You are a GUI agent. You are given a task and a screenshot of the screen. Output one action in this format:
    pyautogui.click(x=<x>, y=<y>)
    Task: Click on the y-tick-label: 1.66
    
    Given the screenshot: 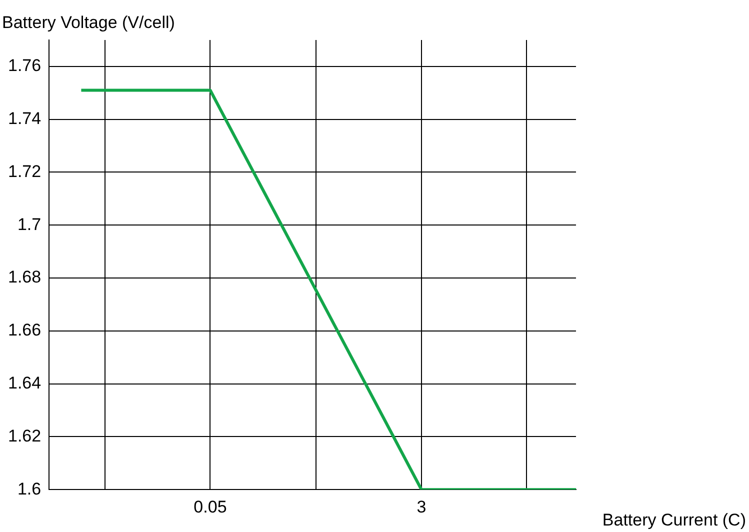 What is the action you would take?
    pyautogui.click(x=25, y=330)
    